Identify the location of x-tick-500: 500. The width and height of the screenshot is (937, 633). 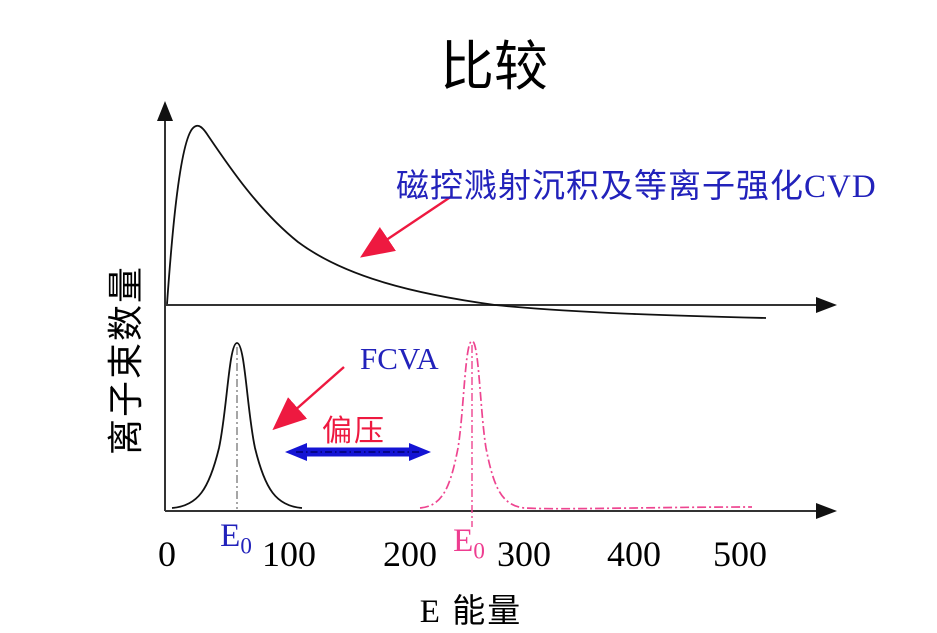
(740, 554).